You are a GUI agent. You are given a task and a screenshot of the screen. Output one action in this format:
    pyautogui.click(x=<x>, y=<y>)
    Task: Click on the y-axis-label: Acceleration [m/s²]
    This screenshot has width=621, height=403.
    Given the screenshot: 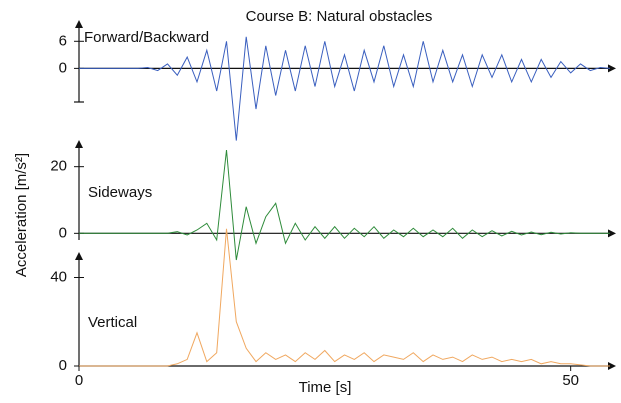 What is the action you would take?
    pyautogui.click(x=21, y=215)
    